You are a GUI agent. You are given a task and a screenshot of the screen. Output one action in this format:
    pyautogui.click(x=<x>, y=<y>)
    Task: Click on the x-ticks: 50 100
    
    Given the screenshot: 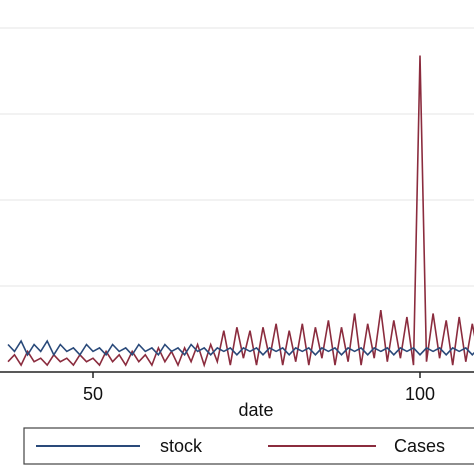 What is the action you would take?
    pyautogui.click(x=259, y=388)
    